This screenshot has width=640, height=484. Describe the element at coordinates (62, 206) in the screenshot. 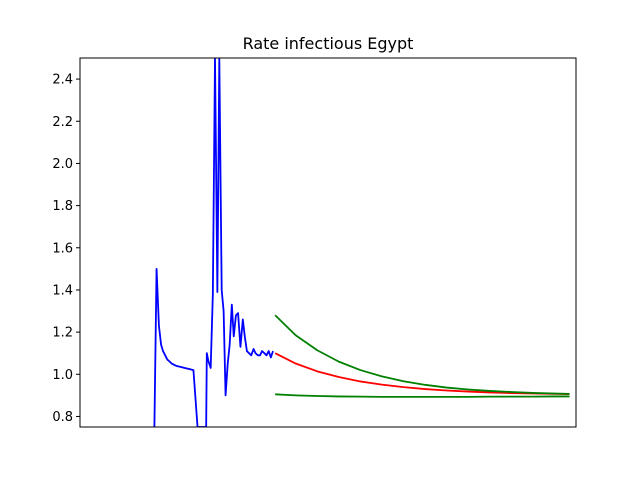

I see `y-tick-label: 1.8` at that location.